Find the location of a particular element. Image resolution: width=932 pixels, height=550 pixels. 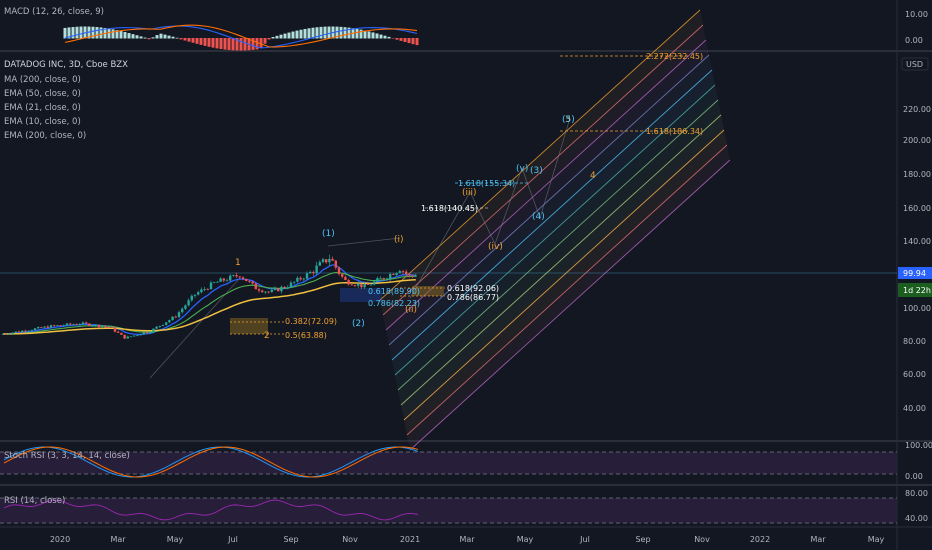

price-tick: 100.00 is located at coordinates (917, 308).